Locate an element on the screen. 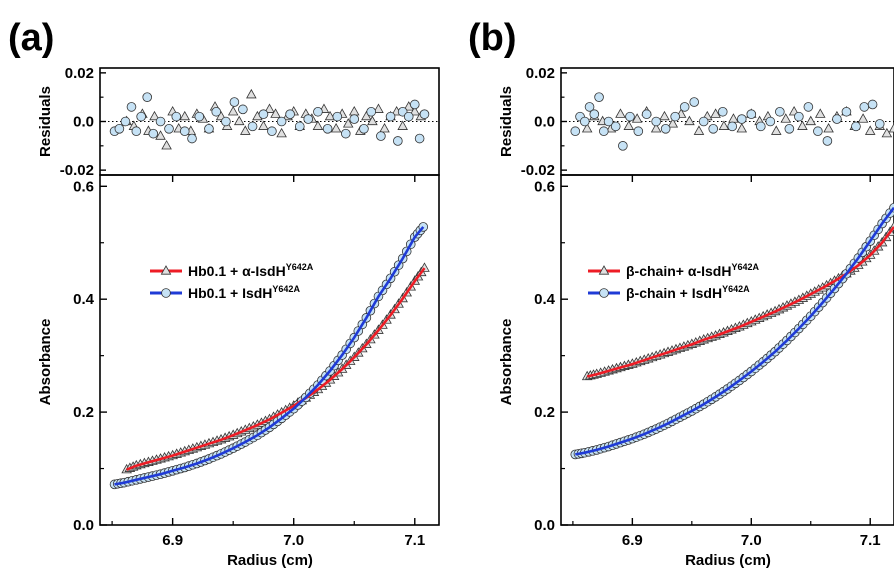 This screenshot has height=575, width=894. y-axis-label: Absorbance is located at coordinates (45, 362).